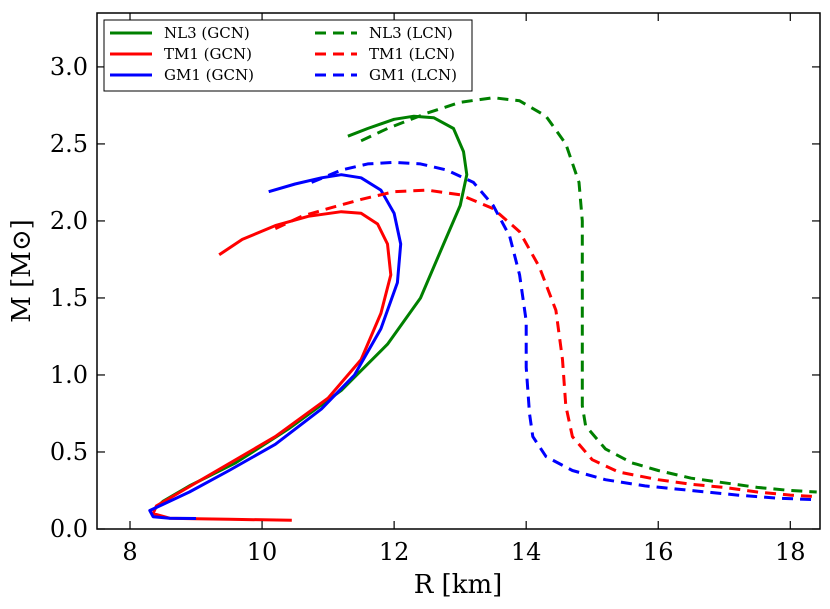  Describe the element at coordinates (207, 33) in the screenshot. I see `legend-label: NL3 (GCN)` at that location.